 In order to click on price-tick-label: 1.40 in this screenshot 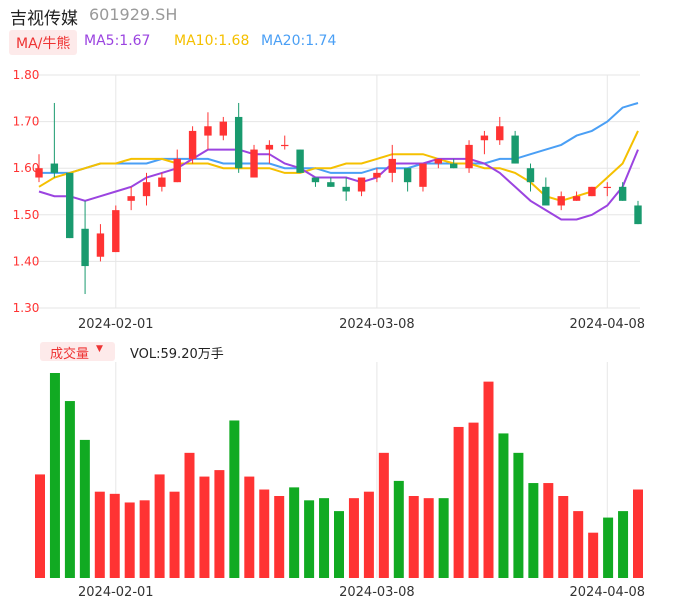, I will do `click(26, 261)`.